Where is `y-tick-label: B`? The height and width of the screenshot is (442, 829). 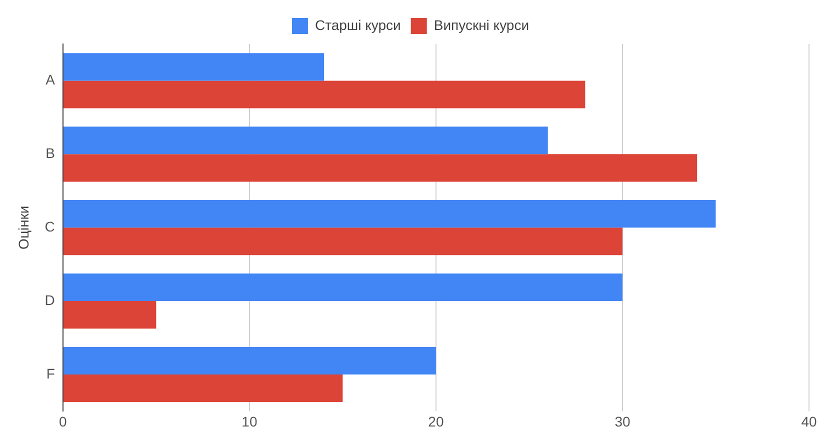 y-tick-label: B is located at coordinates (50, 153).